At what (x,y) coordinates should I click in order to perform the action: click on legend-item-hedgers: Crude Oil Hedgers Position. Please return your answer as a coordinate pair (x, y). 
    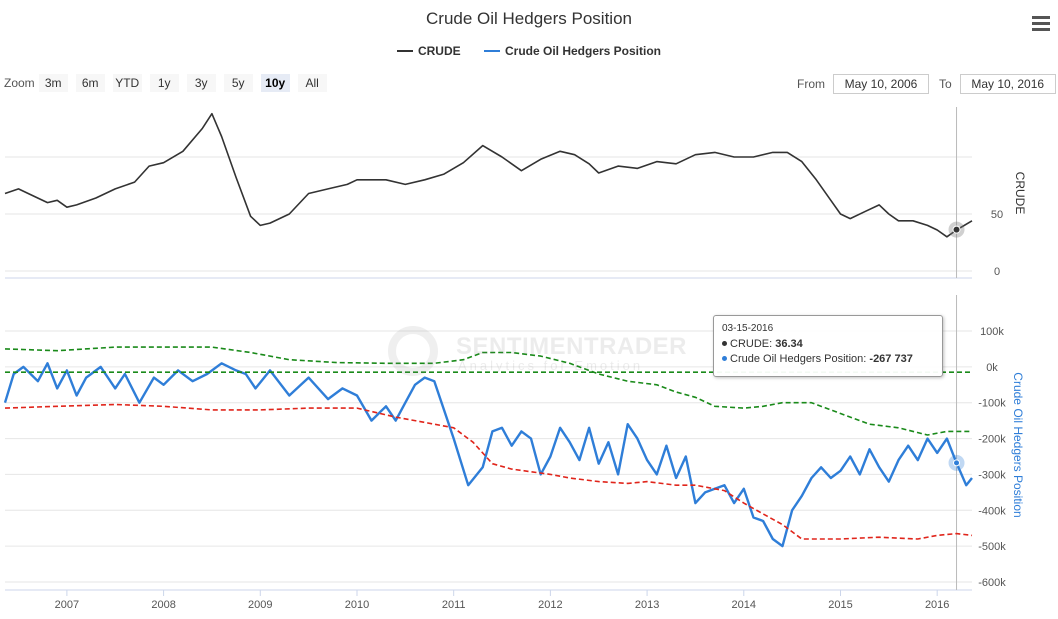
    Looking at the image, I should click on (572, 51).